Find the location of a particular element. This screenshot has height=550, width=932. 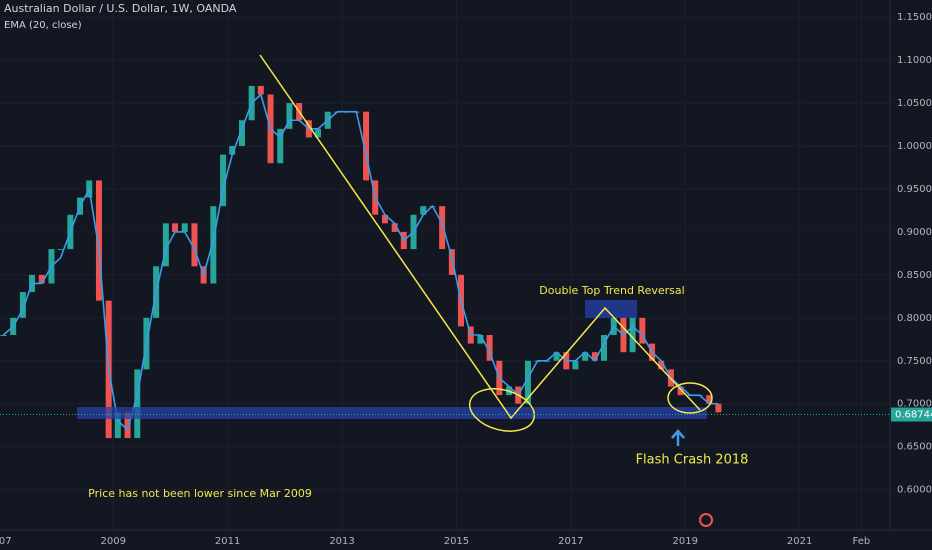

annotation: Flash Crash 2018 is located at coordinates (692, 460).